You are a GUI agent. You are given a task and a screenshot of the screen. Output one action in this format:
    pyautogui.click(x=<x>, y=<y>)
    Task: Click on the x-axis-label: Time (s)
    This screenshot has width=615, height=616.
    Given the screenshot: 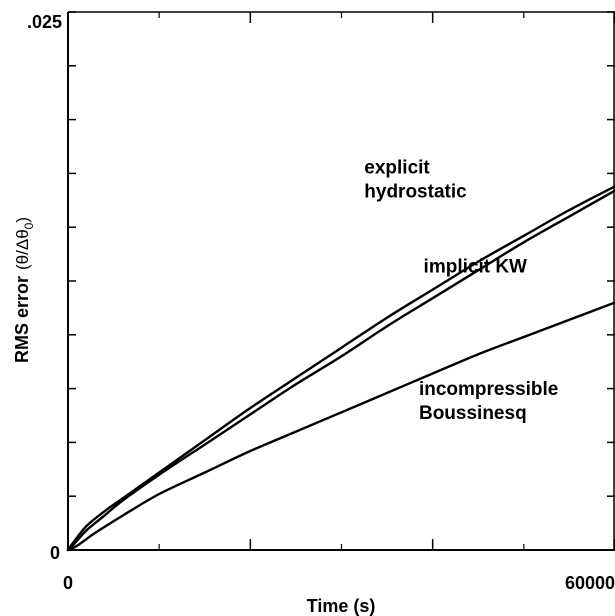 What is the action you would take?
    pyautogui.click(x=341, y=606)
    